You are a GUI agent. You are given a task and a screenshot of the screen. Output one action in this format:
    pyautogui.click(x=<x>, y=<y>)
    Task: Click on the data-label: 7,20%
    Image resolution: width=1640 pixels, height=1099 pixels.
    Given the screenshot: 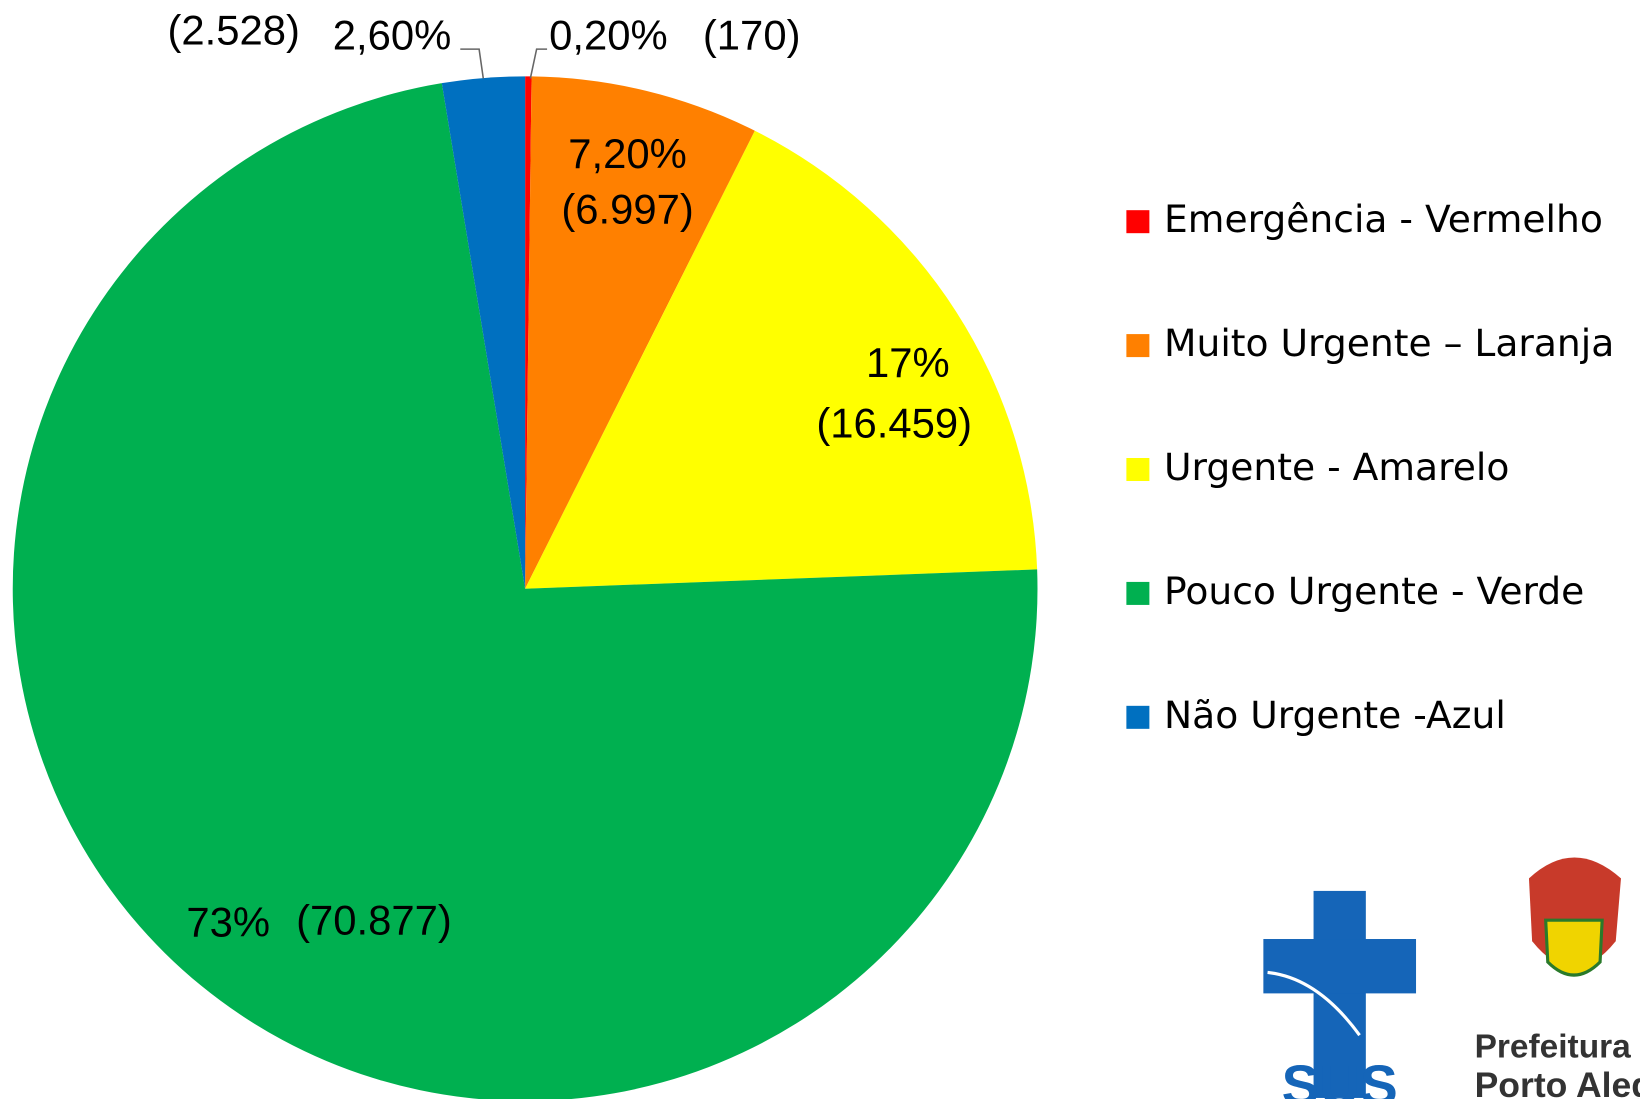 What is the action you would take?
    pyautogui.click(x=627, y=153)
    